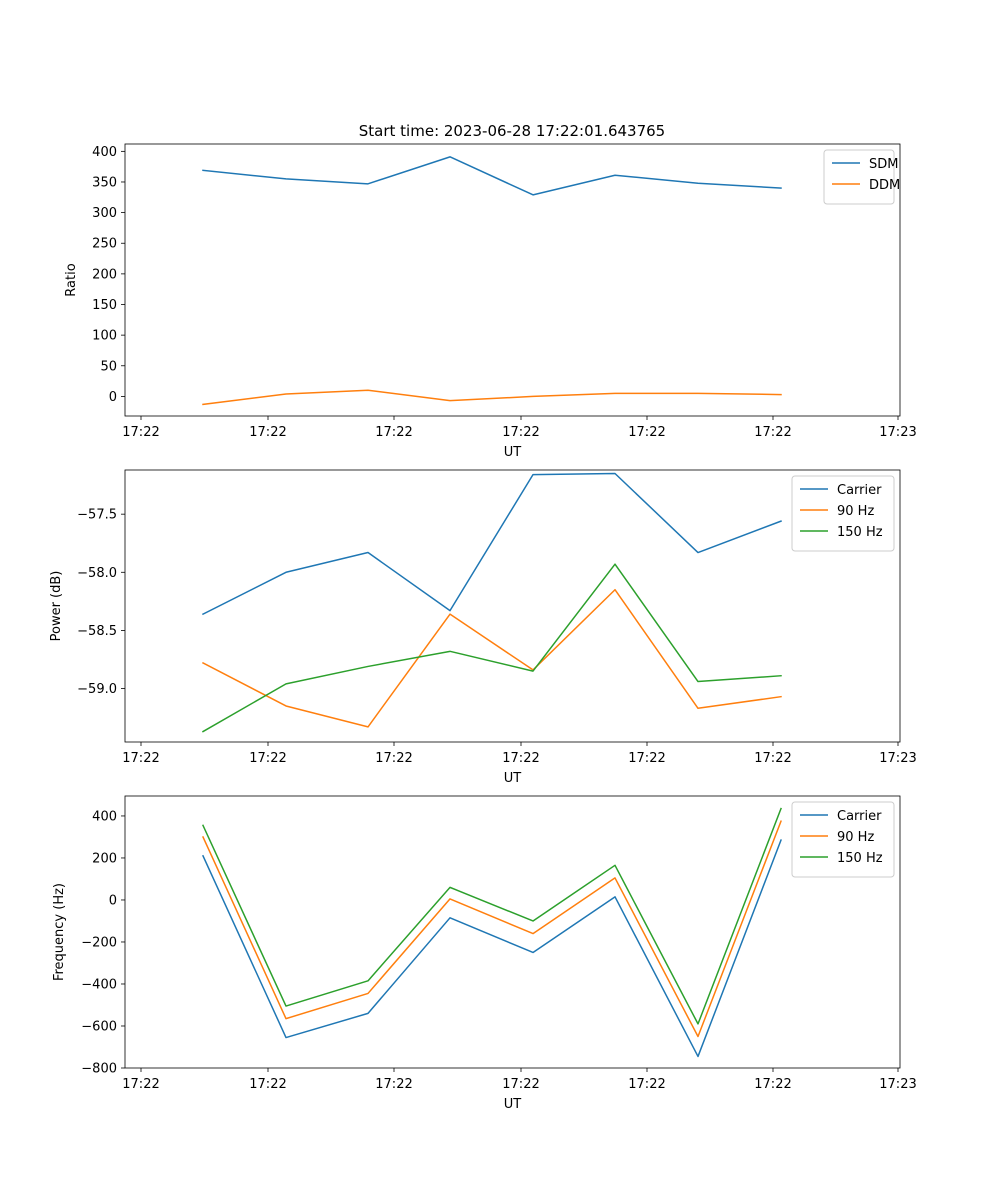 Image resolution: width=1000 pixels, height=1200 pixels. Describe the element at coordinates (99, 984) in the screenshot. I see `y-tick-label: −400` at that location.